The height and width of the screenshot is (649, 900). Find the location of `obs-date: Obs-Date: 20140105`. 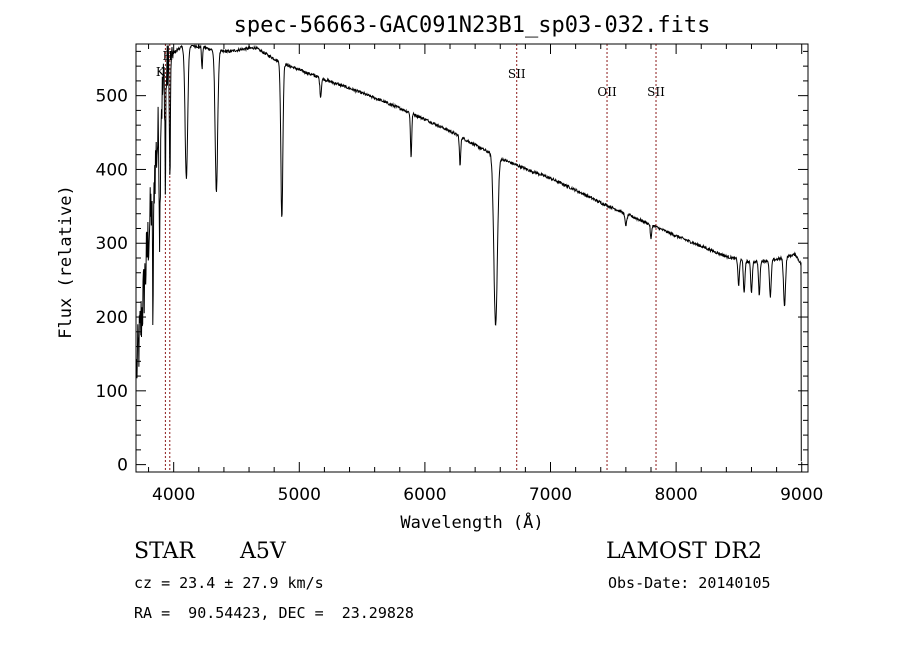

obs-date: Obs-Date: 20140105 is located at coordinates (689, 583).